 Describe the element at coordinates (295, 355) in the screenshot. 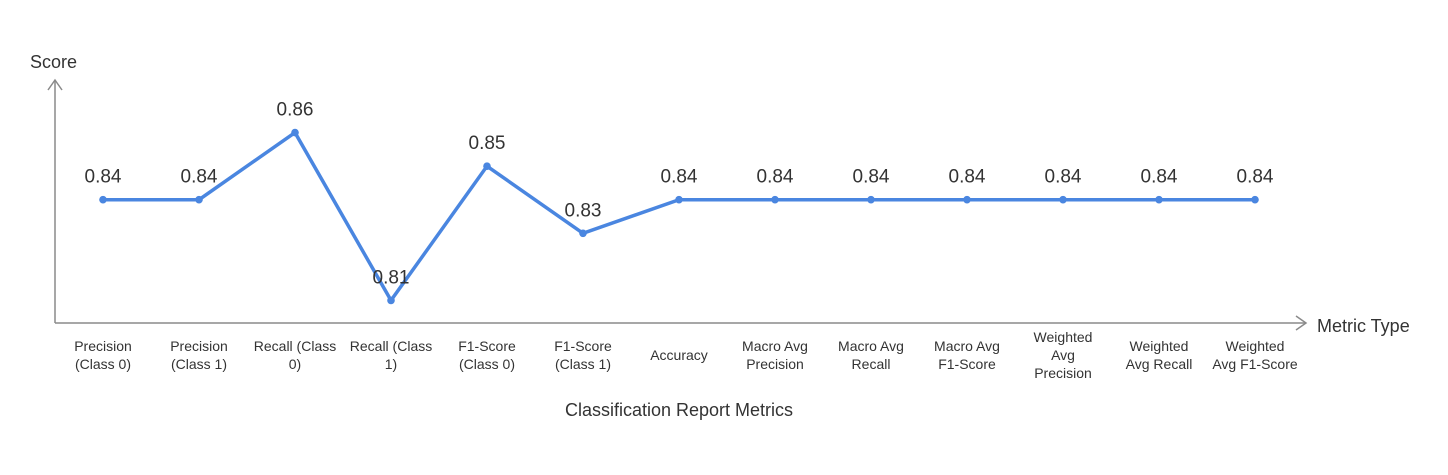

I see `x-tick-label: Recall (Class 0)` at that location.